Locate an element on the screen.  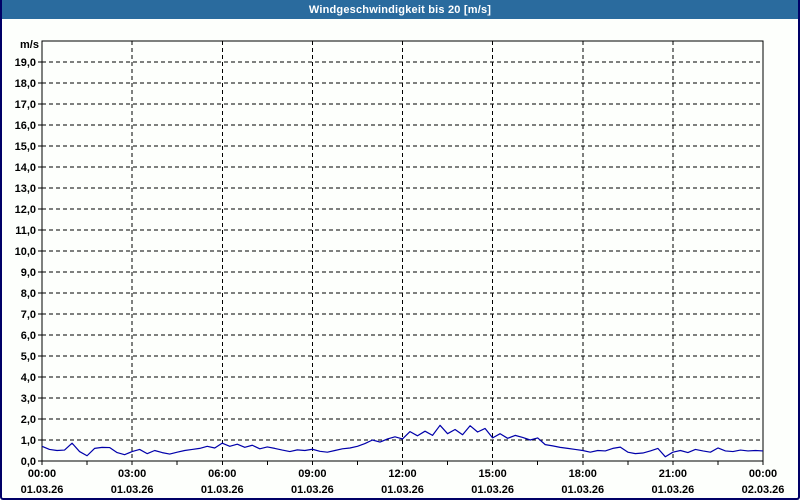
svg-text: 15,0 is located at coordinates (25, 147).